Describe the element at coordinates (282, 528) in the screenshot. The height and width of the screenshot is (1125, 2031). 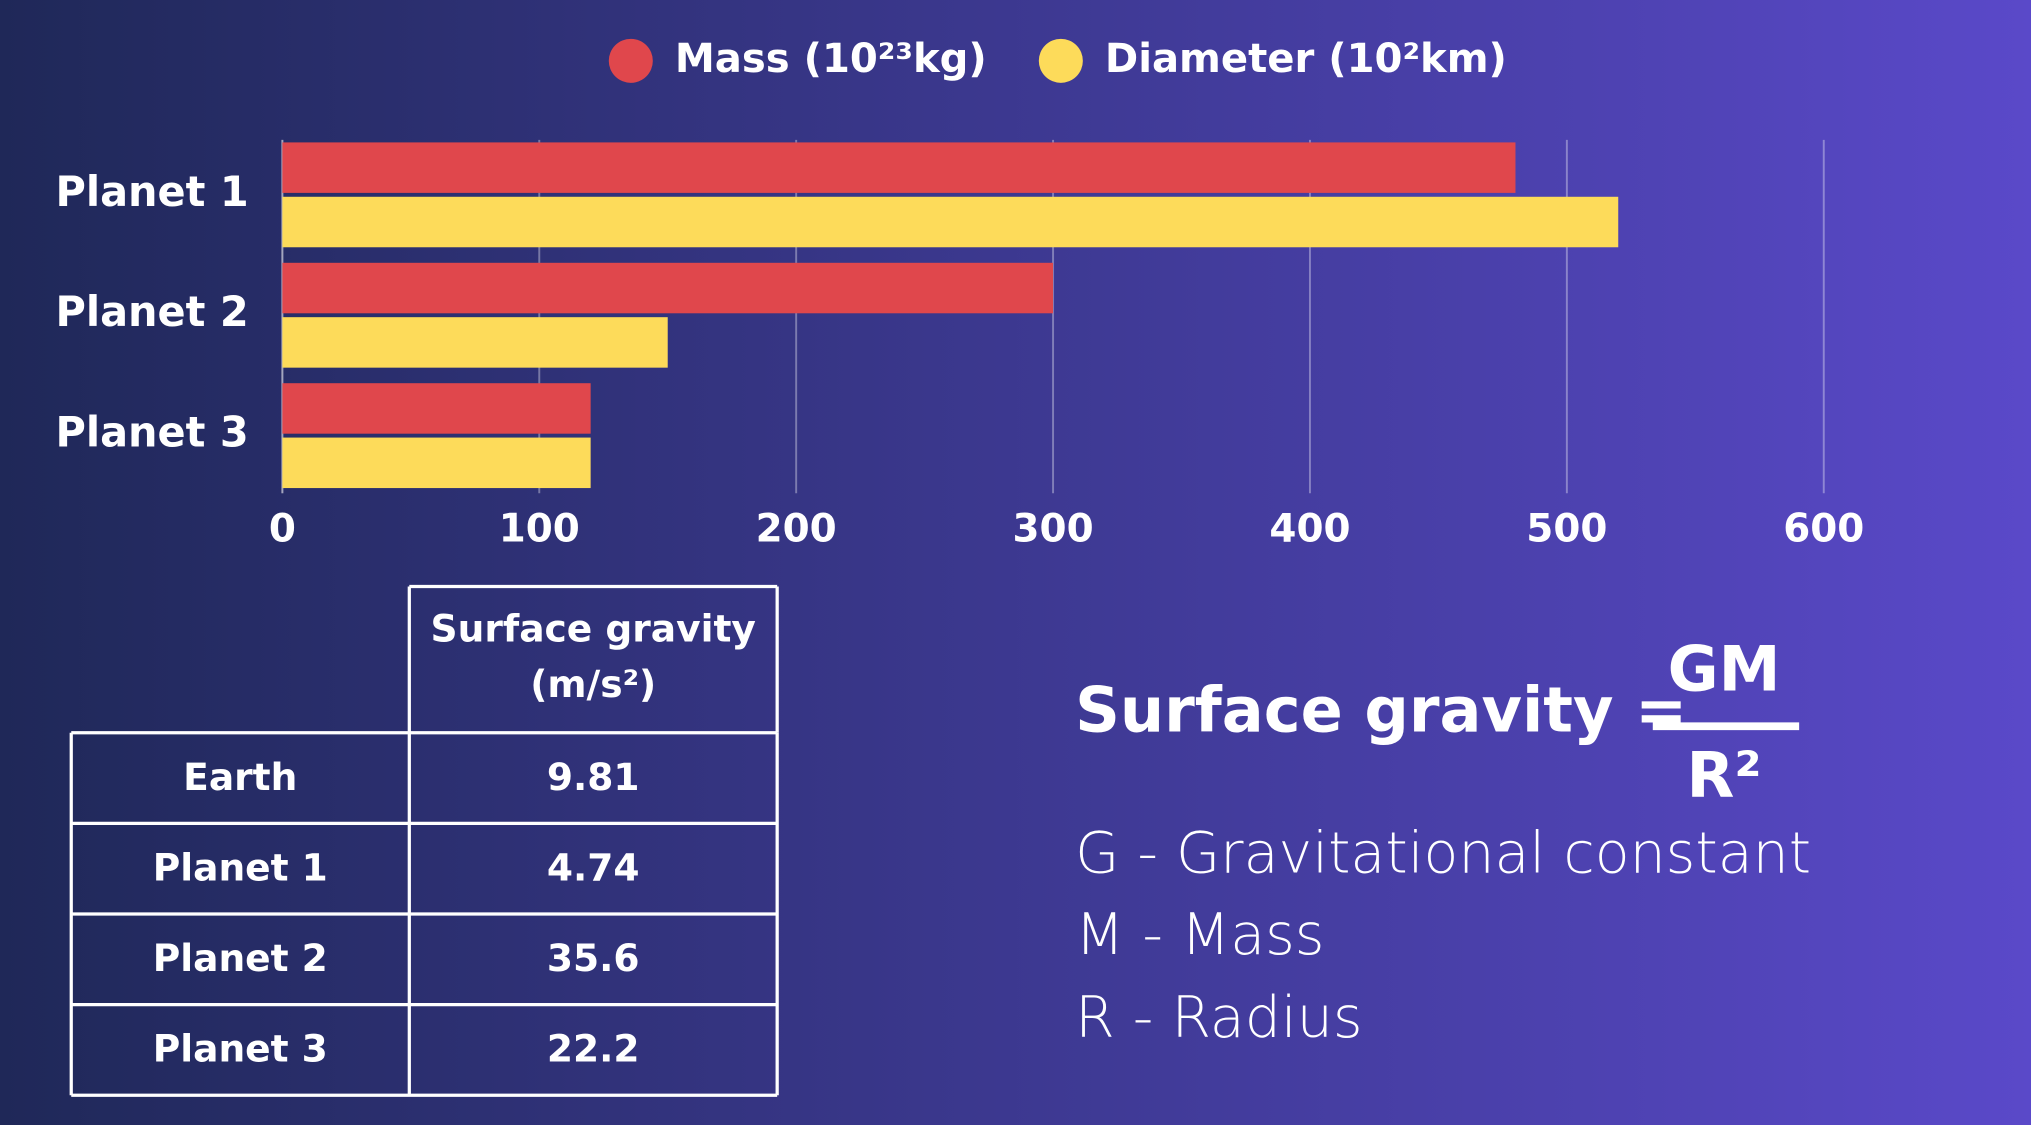
I see `x-tick-label: 0` at that location.